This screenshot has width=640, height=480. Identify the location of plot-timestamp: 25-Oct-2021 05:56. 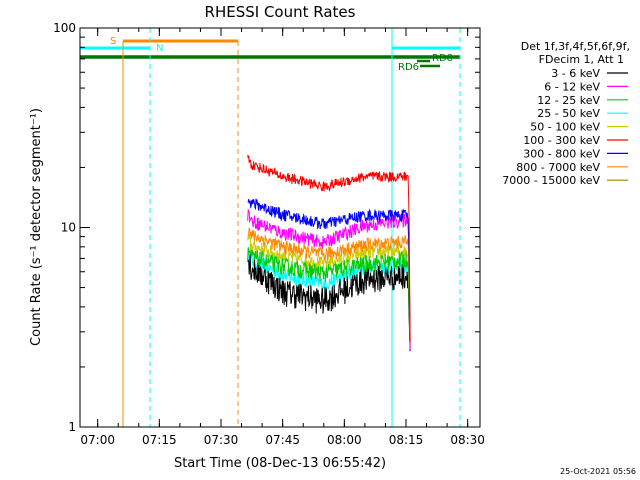
(598, 471).